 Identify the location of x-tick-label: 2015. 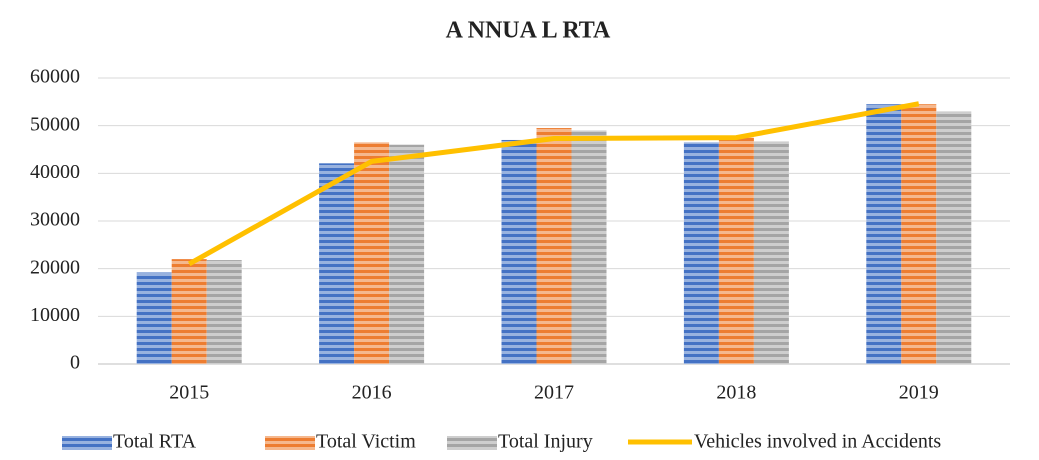
(189, 393).